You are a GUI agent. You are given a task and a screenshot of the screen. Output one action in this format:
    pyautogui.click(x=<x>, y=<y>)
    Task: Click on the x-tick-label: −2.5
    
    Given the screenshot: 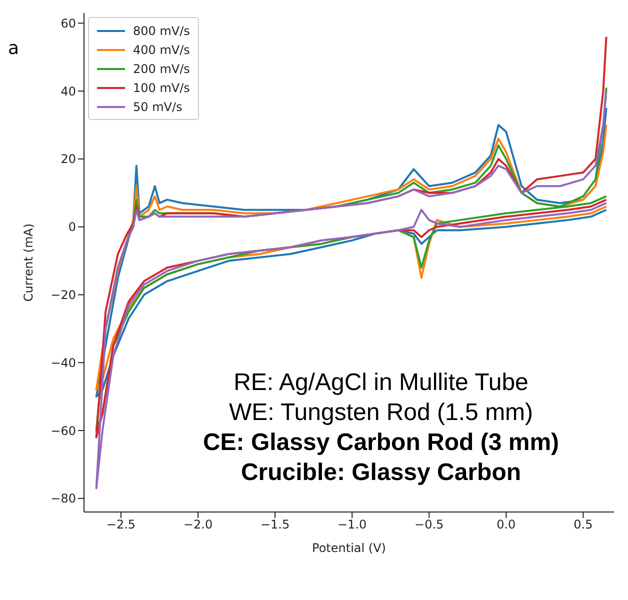 What is the action you would take?
    pyautogui.click(x=121, y=525)
    